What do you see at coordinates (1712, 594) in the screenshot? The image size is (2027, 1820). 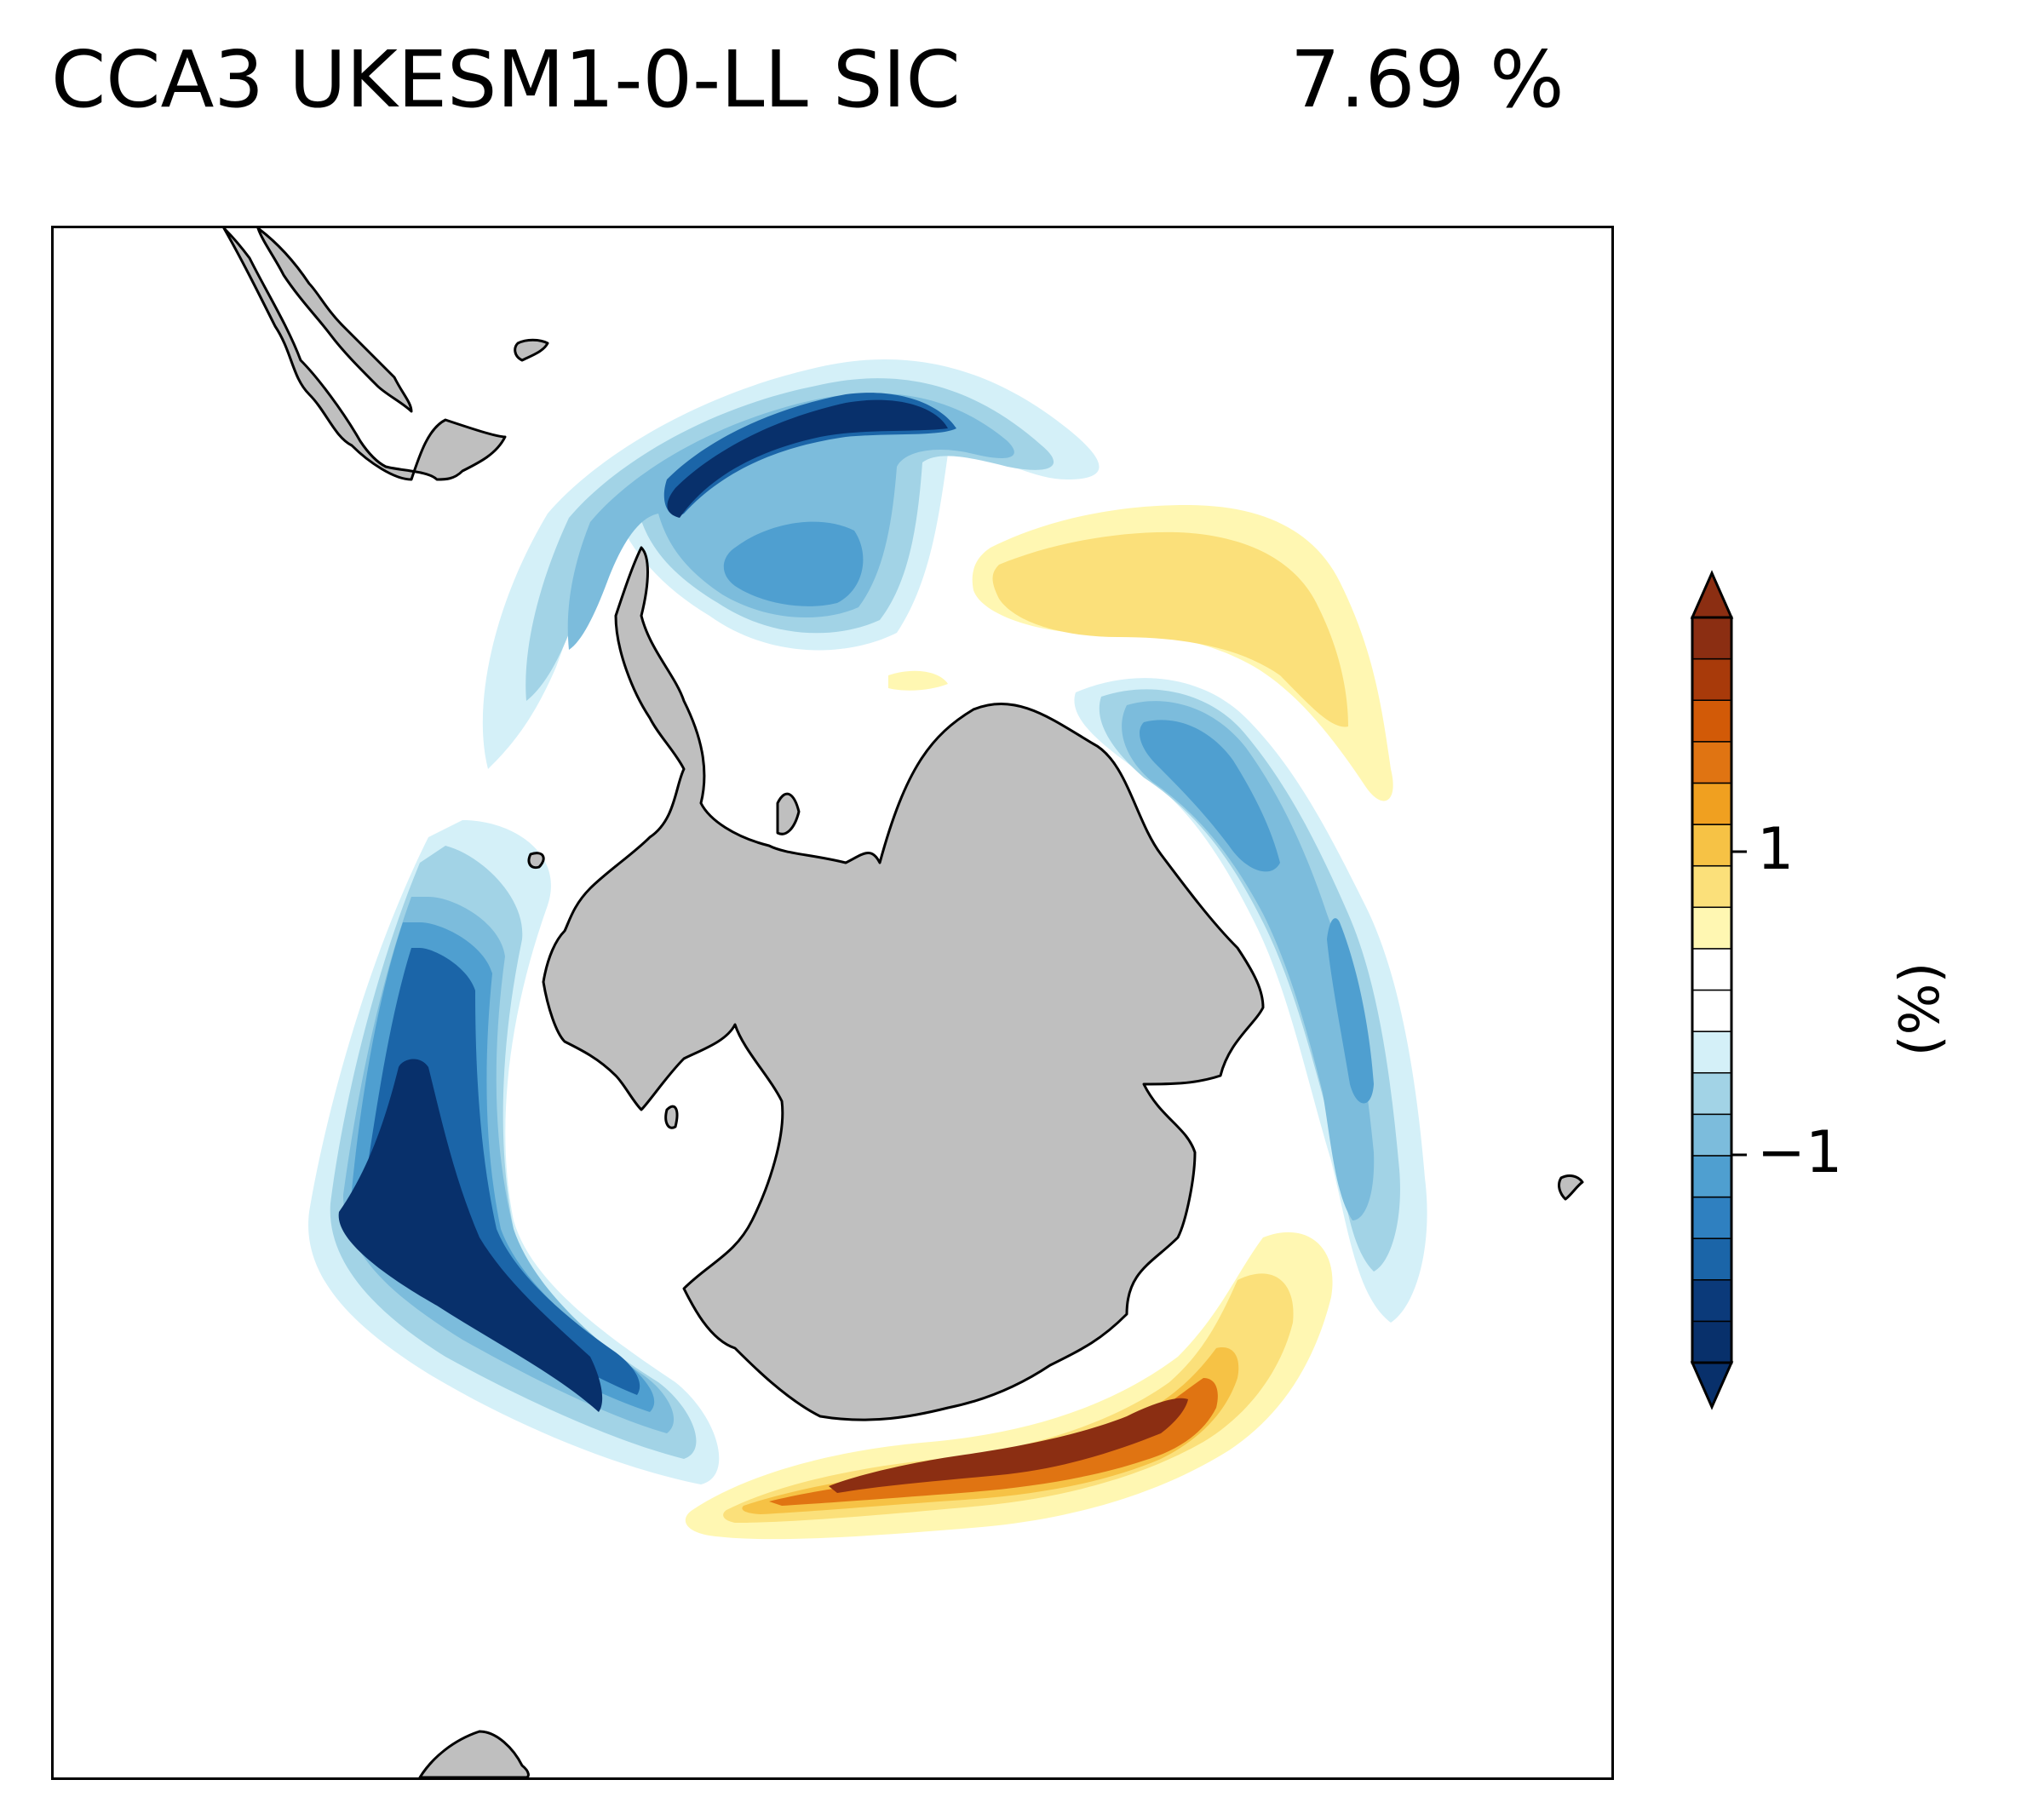 I see `colorbar-extend-max` at bounding box center [1712, 594].